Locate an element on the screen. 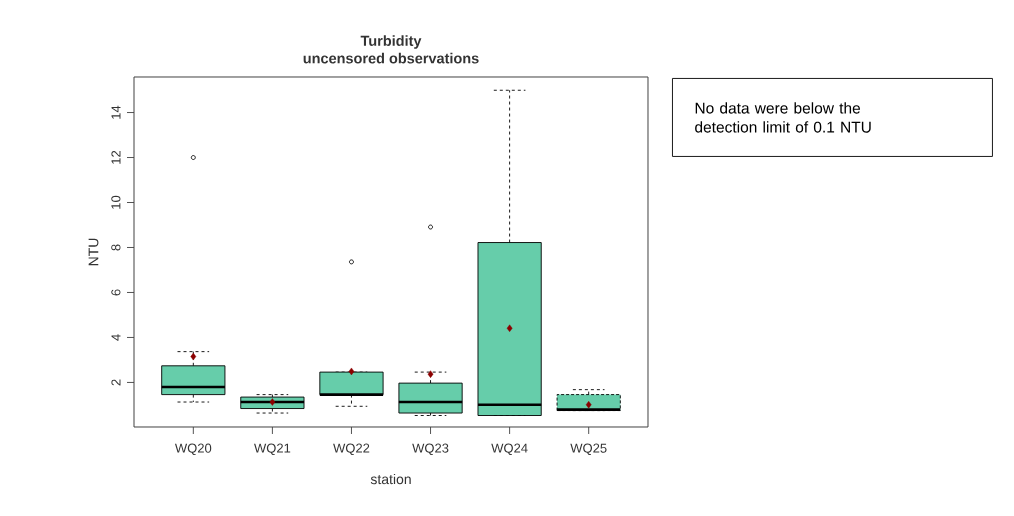 The height and width of the screenshot is (516, 1014). x-tick-label: WQ20 is located at coordinates (193, 449).